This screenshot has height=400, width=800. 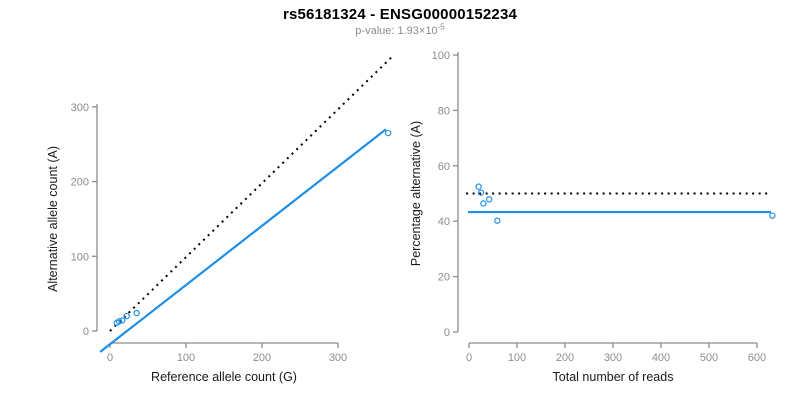 I want to click on figure-title: rs56181324 - ENSG00000152234, so click(x=400, y=14).